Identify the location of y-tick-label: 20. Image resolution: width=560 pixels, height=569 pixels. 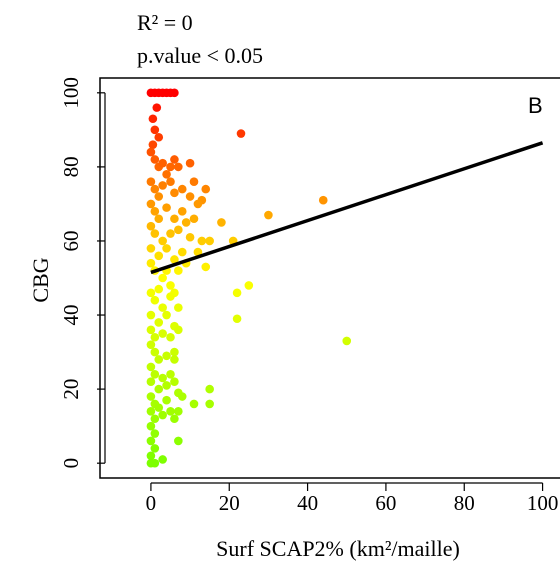
(71, 389).